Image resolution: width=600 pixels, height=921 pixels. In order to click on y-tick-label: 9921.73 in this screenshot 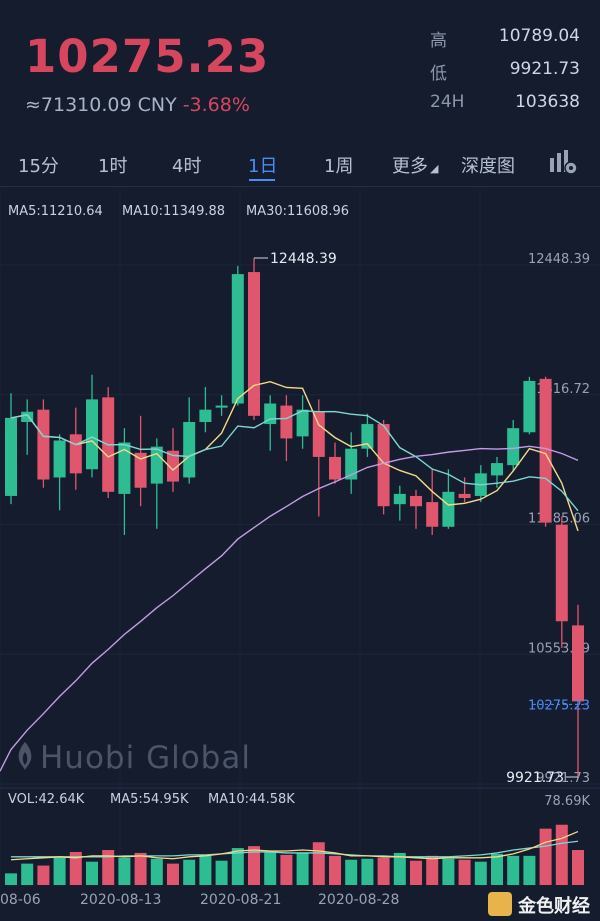, I will do `click(563, 778)`.